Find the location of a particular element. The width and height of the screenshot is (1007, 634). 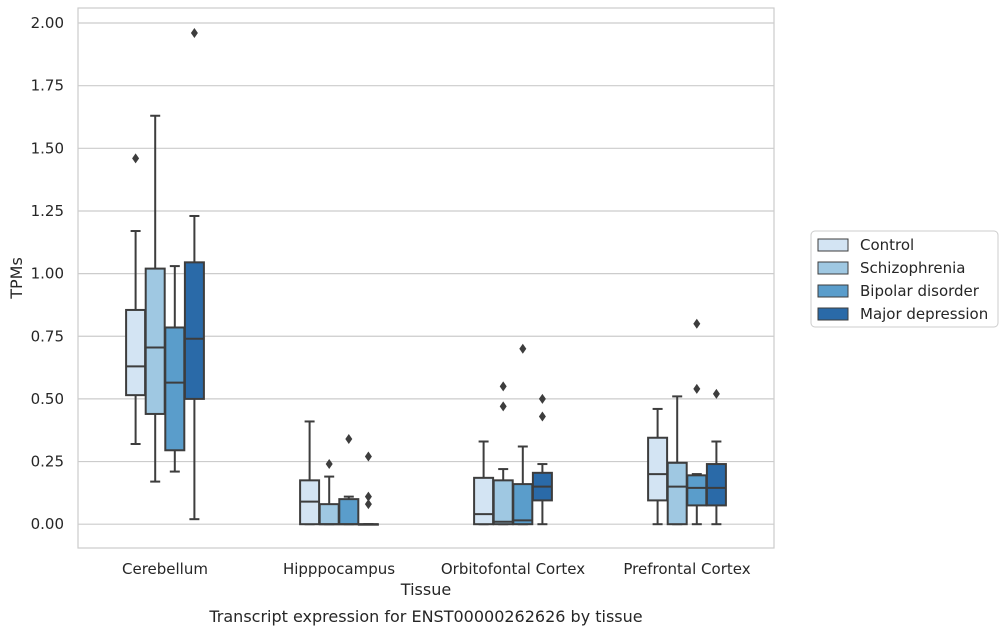

x-tick-label: Cerebellum is located at coordinates (165, 569).